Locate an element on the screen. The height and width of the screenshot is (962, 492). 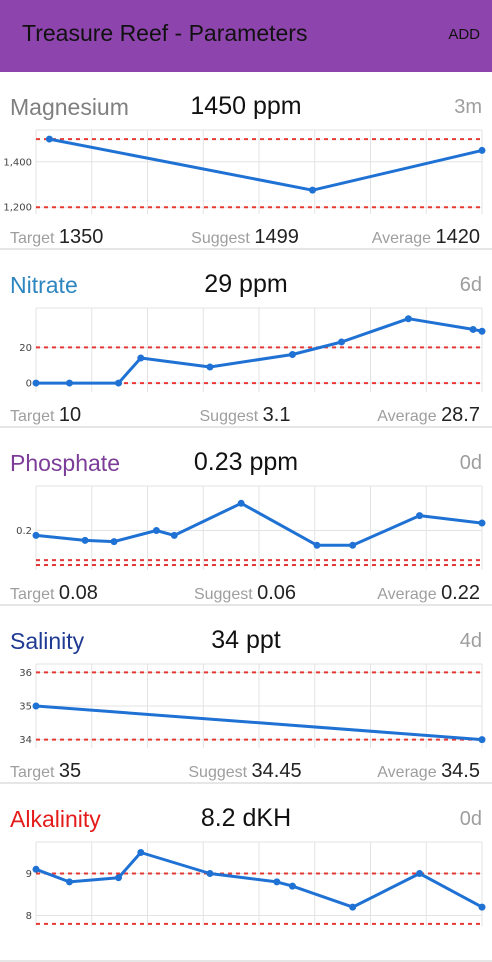
stat-suggest: Suggest 34.45 is located at coordinates (244, 771).